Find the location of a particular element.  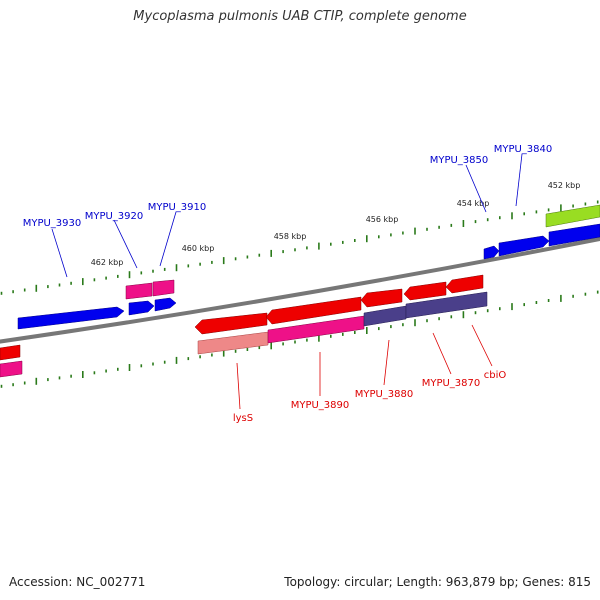

reverse-gene-labels: lysS MYPU_3890 MYPU_3880 MYPU_3870 cbiO is located at coordinates (370, 374).